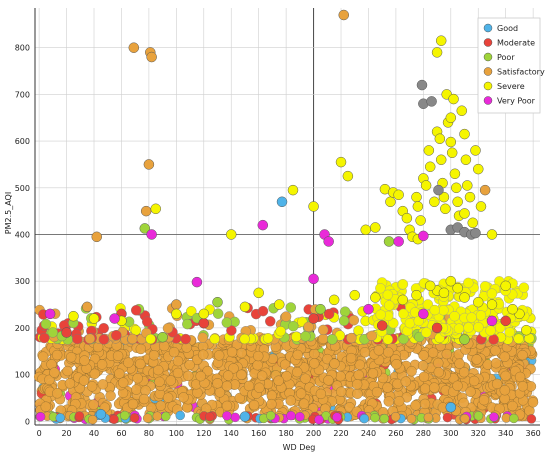 This screenshot has width=550, height=457. I want to click on y-tick-label: 0, so click(27, 421).